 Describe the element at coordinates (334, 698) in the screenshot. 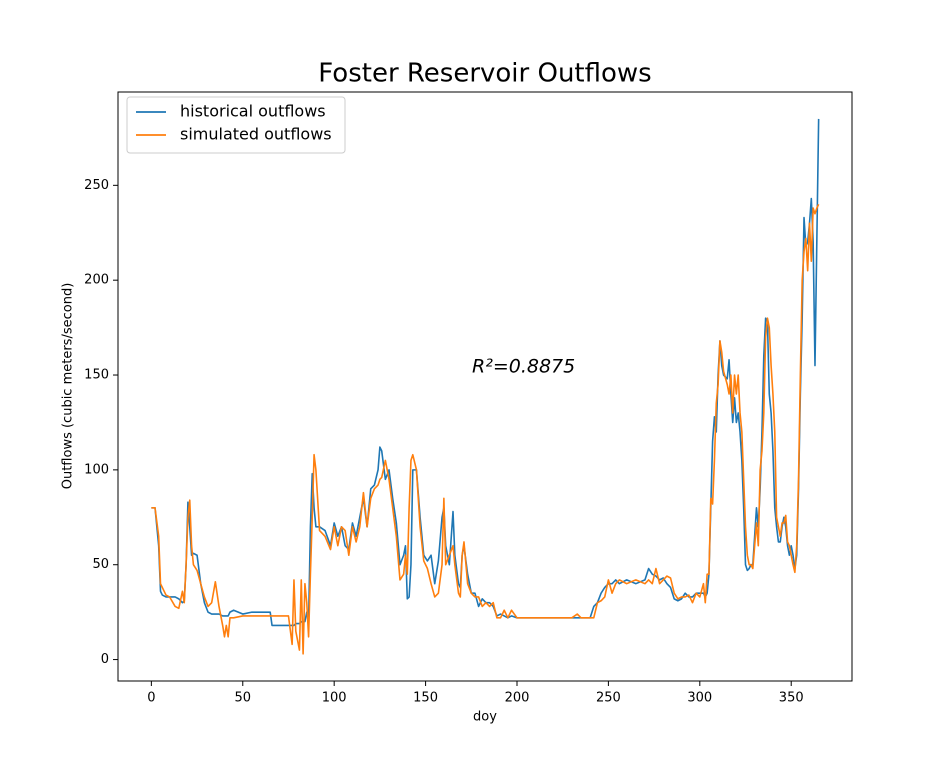

I see `x-tick-label: 100` at that location.